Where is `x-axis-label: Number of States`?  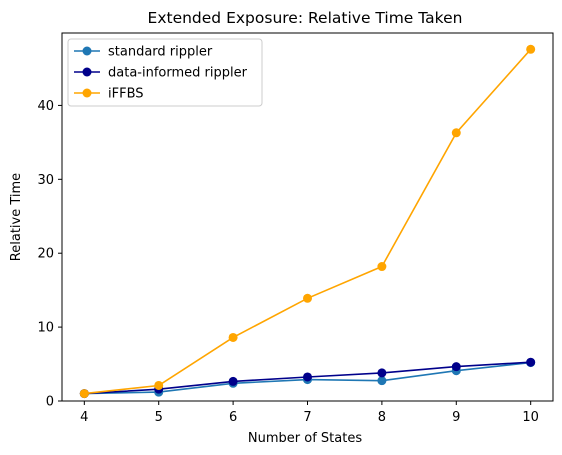 x-axis-label: Number of States is located at coordinates (305, 438).